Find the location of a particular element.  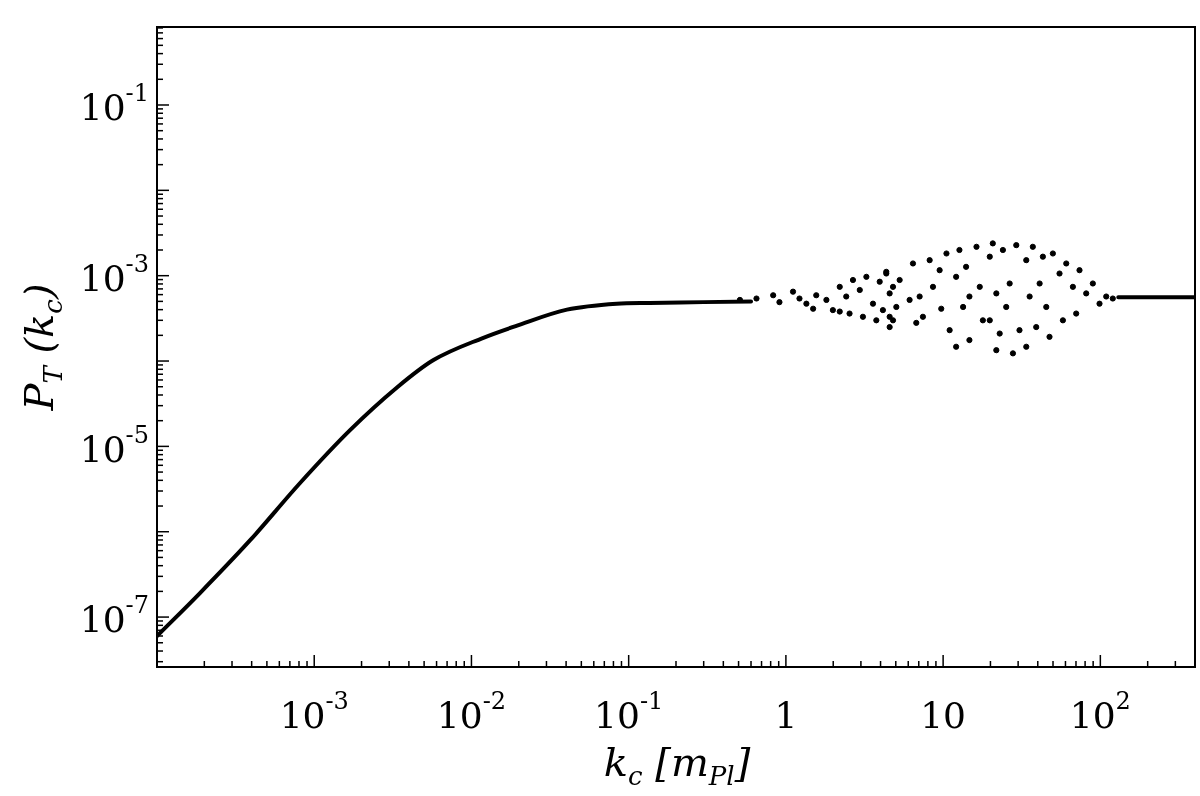

x-axis-title: k$_{c}$ [m$_{Pl}$] is located at coordinates (677, 765).